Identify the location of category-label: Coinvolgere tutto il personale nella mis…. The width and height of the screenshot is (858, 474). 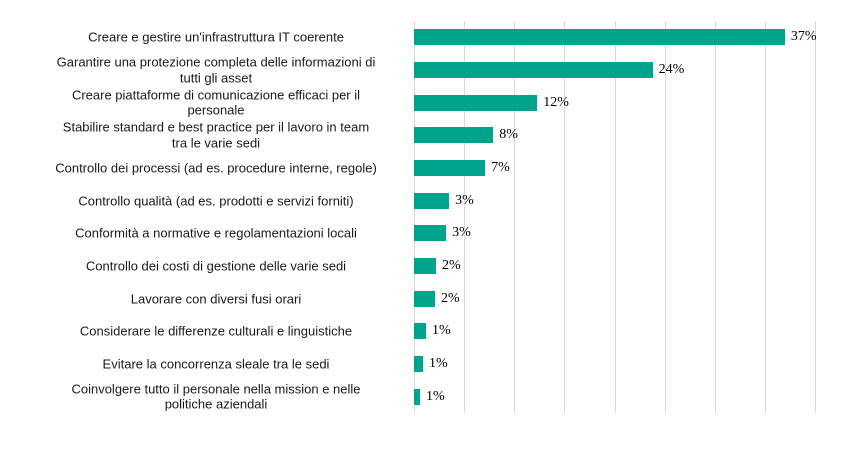
(216, 396).